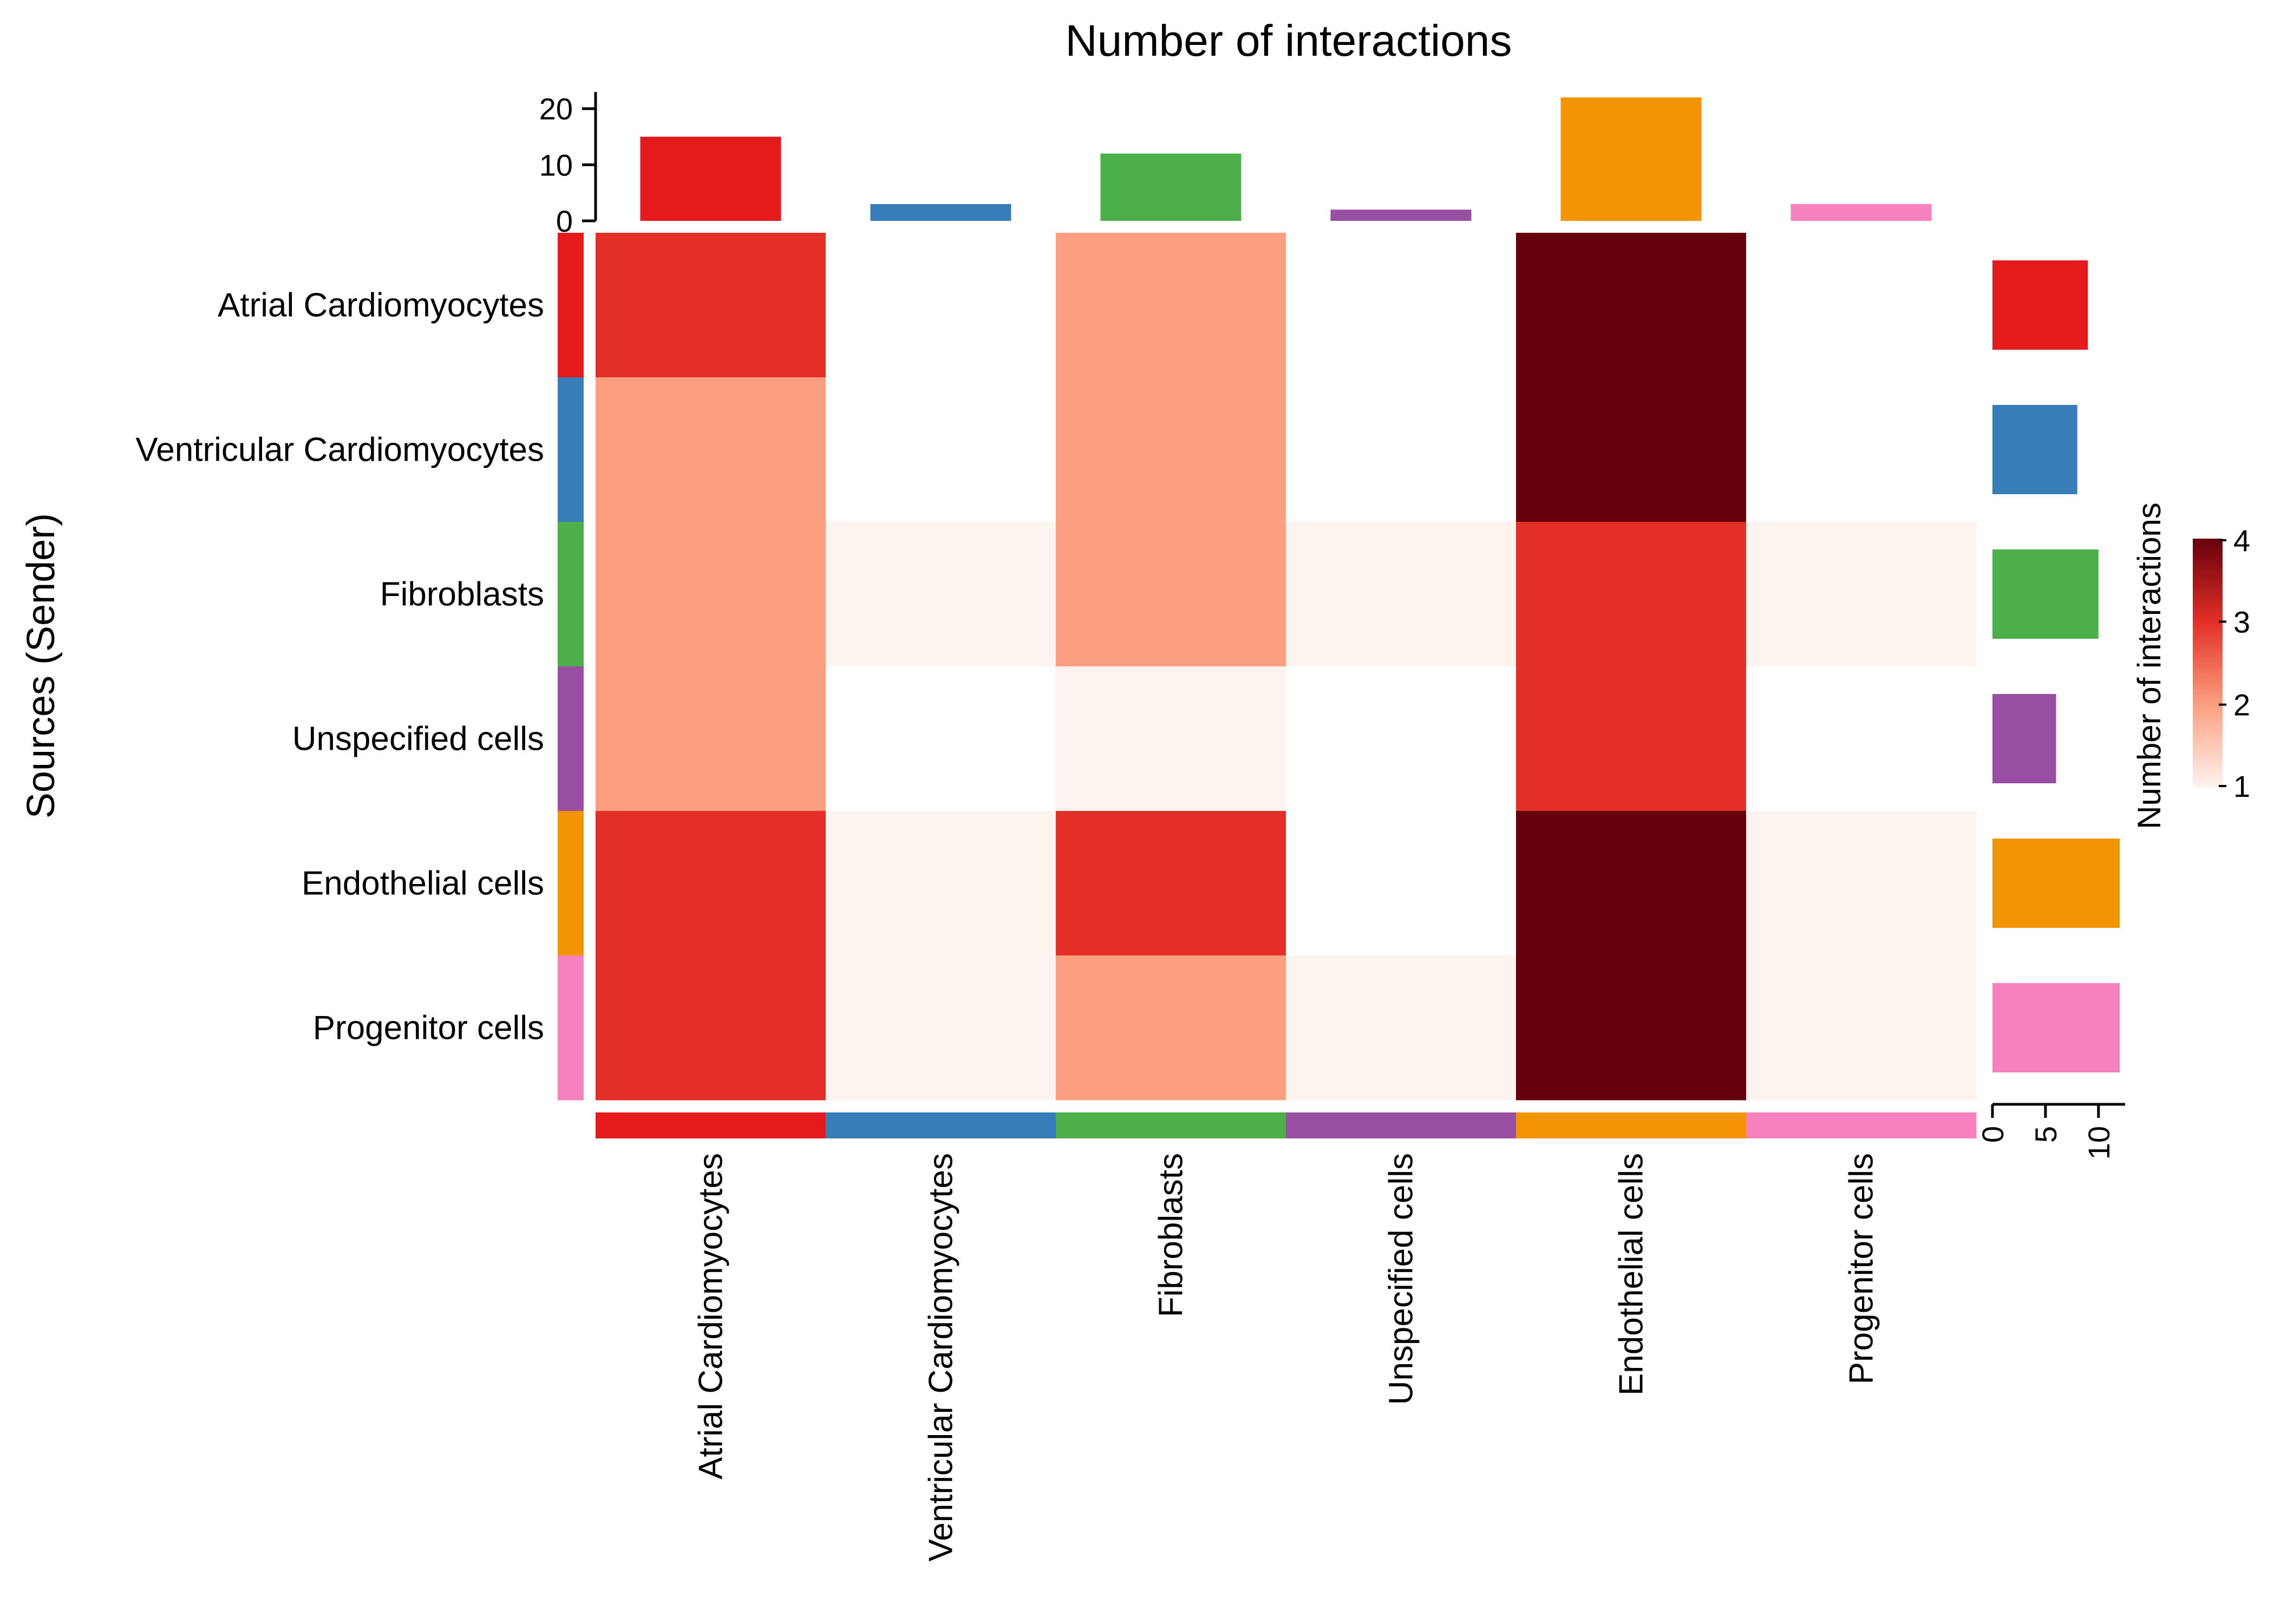 This screenshot has width=2274, height=1624. What do you see at coordinates (711, 178) in the screenshot?
I see `top-bar-atrial-cardiomyocytes` at bounding box center [711, 178].